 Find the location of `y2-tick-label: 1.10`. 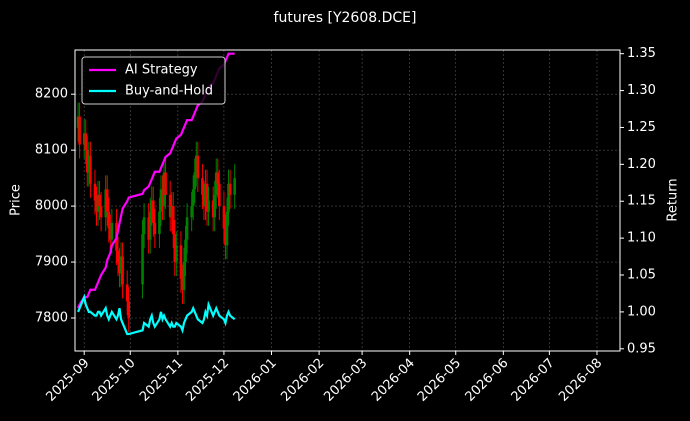

y2-tick-label: 1.10 is located at coordinates (641, 238).